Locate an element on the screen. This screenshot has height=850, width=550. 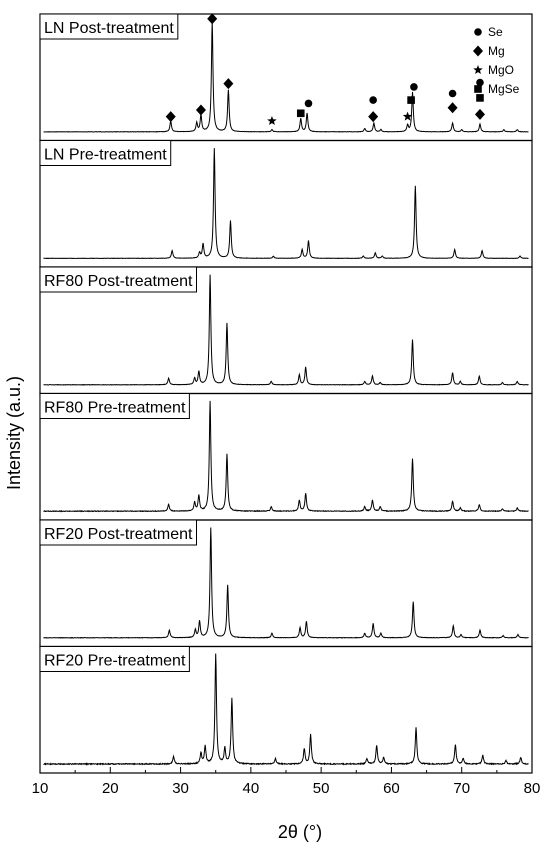
x-tick-label: 20 is located at coordinates (110, 788).